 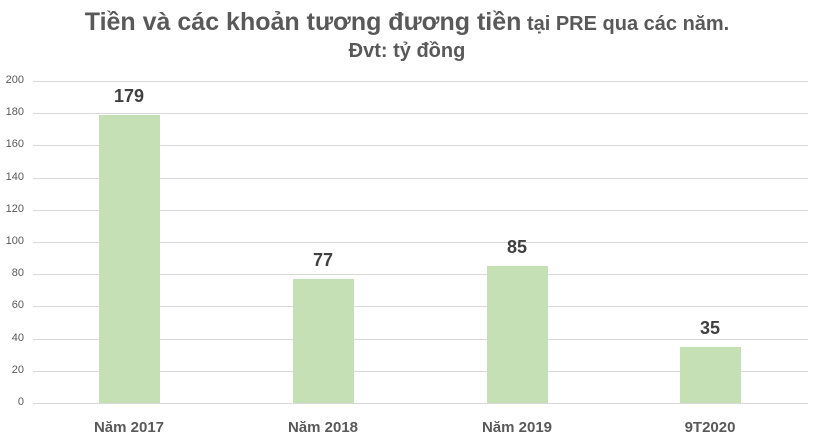 What do you see at coordinates (129, 96) in the screenshot?
I see `data-label: 179` at bounding box center [129, 96].